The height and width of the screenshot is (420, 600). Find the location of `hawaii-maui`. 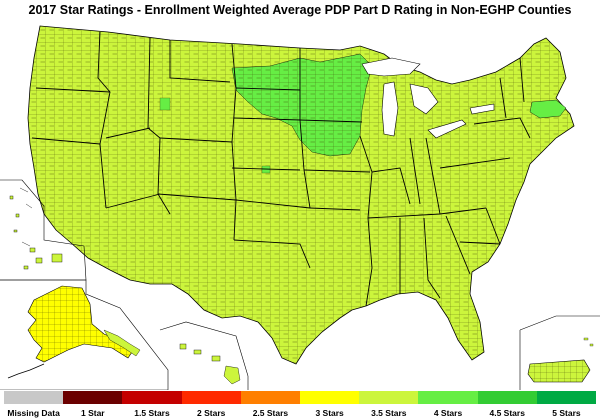

hawaii-maui is located at coordinates (216, 358).